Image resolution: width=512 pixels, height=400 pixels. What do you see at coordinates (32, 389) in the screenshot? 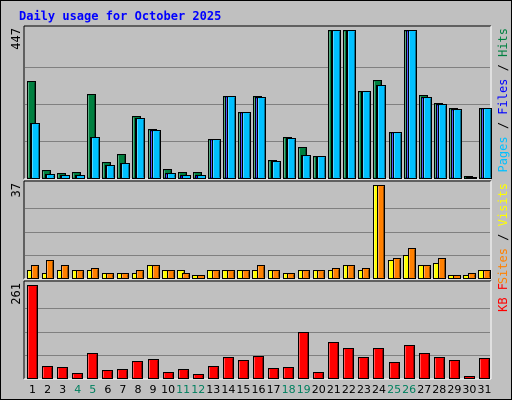
I see `day-label-1: 1` at bounding box center [32, 389].